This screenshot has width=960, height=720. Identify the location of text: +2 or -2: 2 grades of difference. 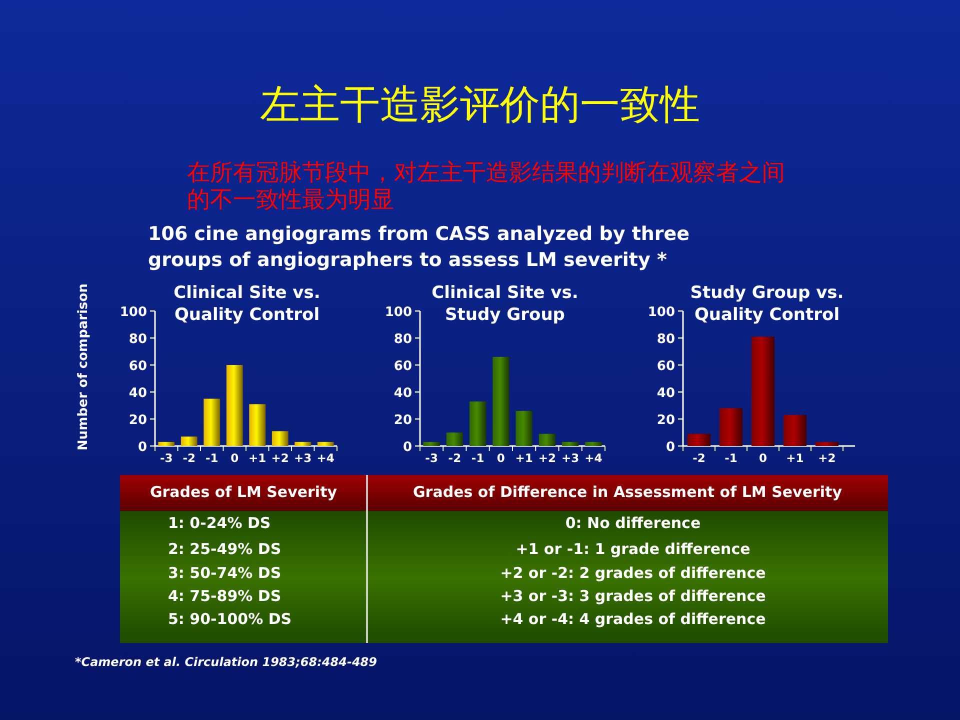
(633, 573).